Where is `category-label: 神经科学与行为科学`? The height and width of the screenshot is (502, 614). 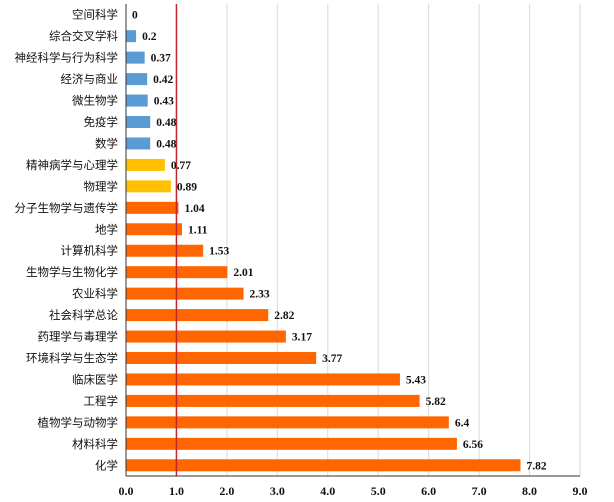 category-label: 神经科学与行为科学 is located at coordinates (67, 58).